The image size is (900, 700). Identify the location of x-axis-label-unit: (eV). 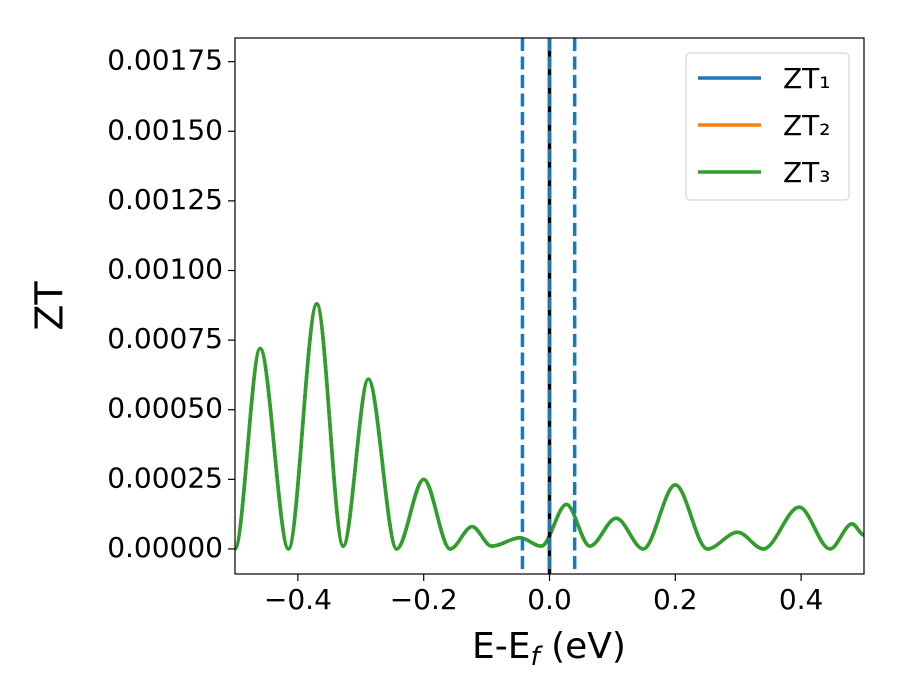
(583, 646).